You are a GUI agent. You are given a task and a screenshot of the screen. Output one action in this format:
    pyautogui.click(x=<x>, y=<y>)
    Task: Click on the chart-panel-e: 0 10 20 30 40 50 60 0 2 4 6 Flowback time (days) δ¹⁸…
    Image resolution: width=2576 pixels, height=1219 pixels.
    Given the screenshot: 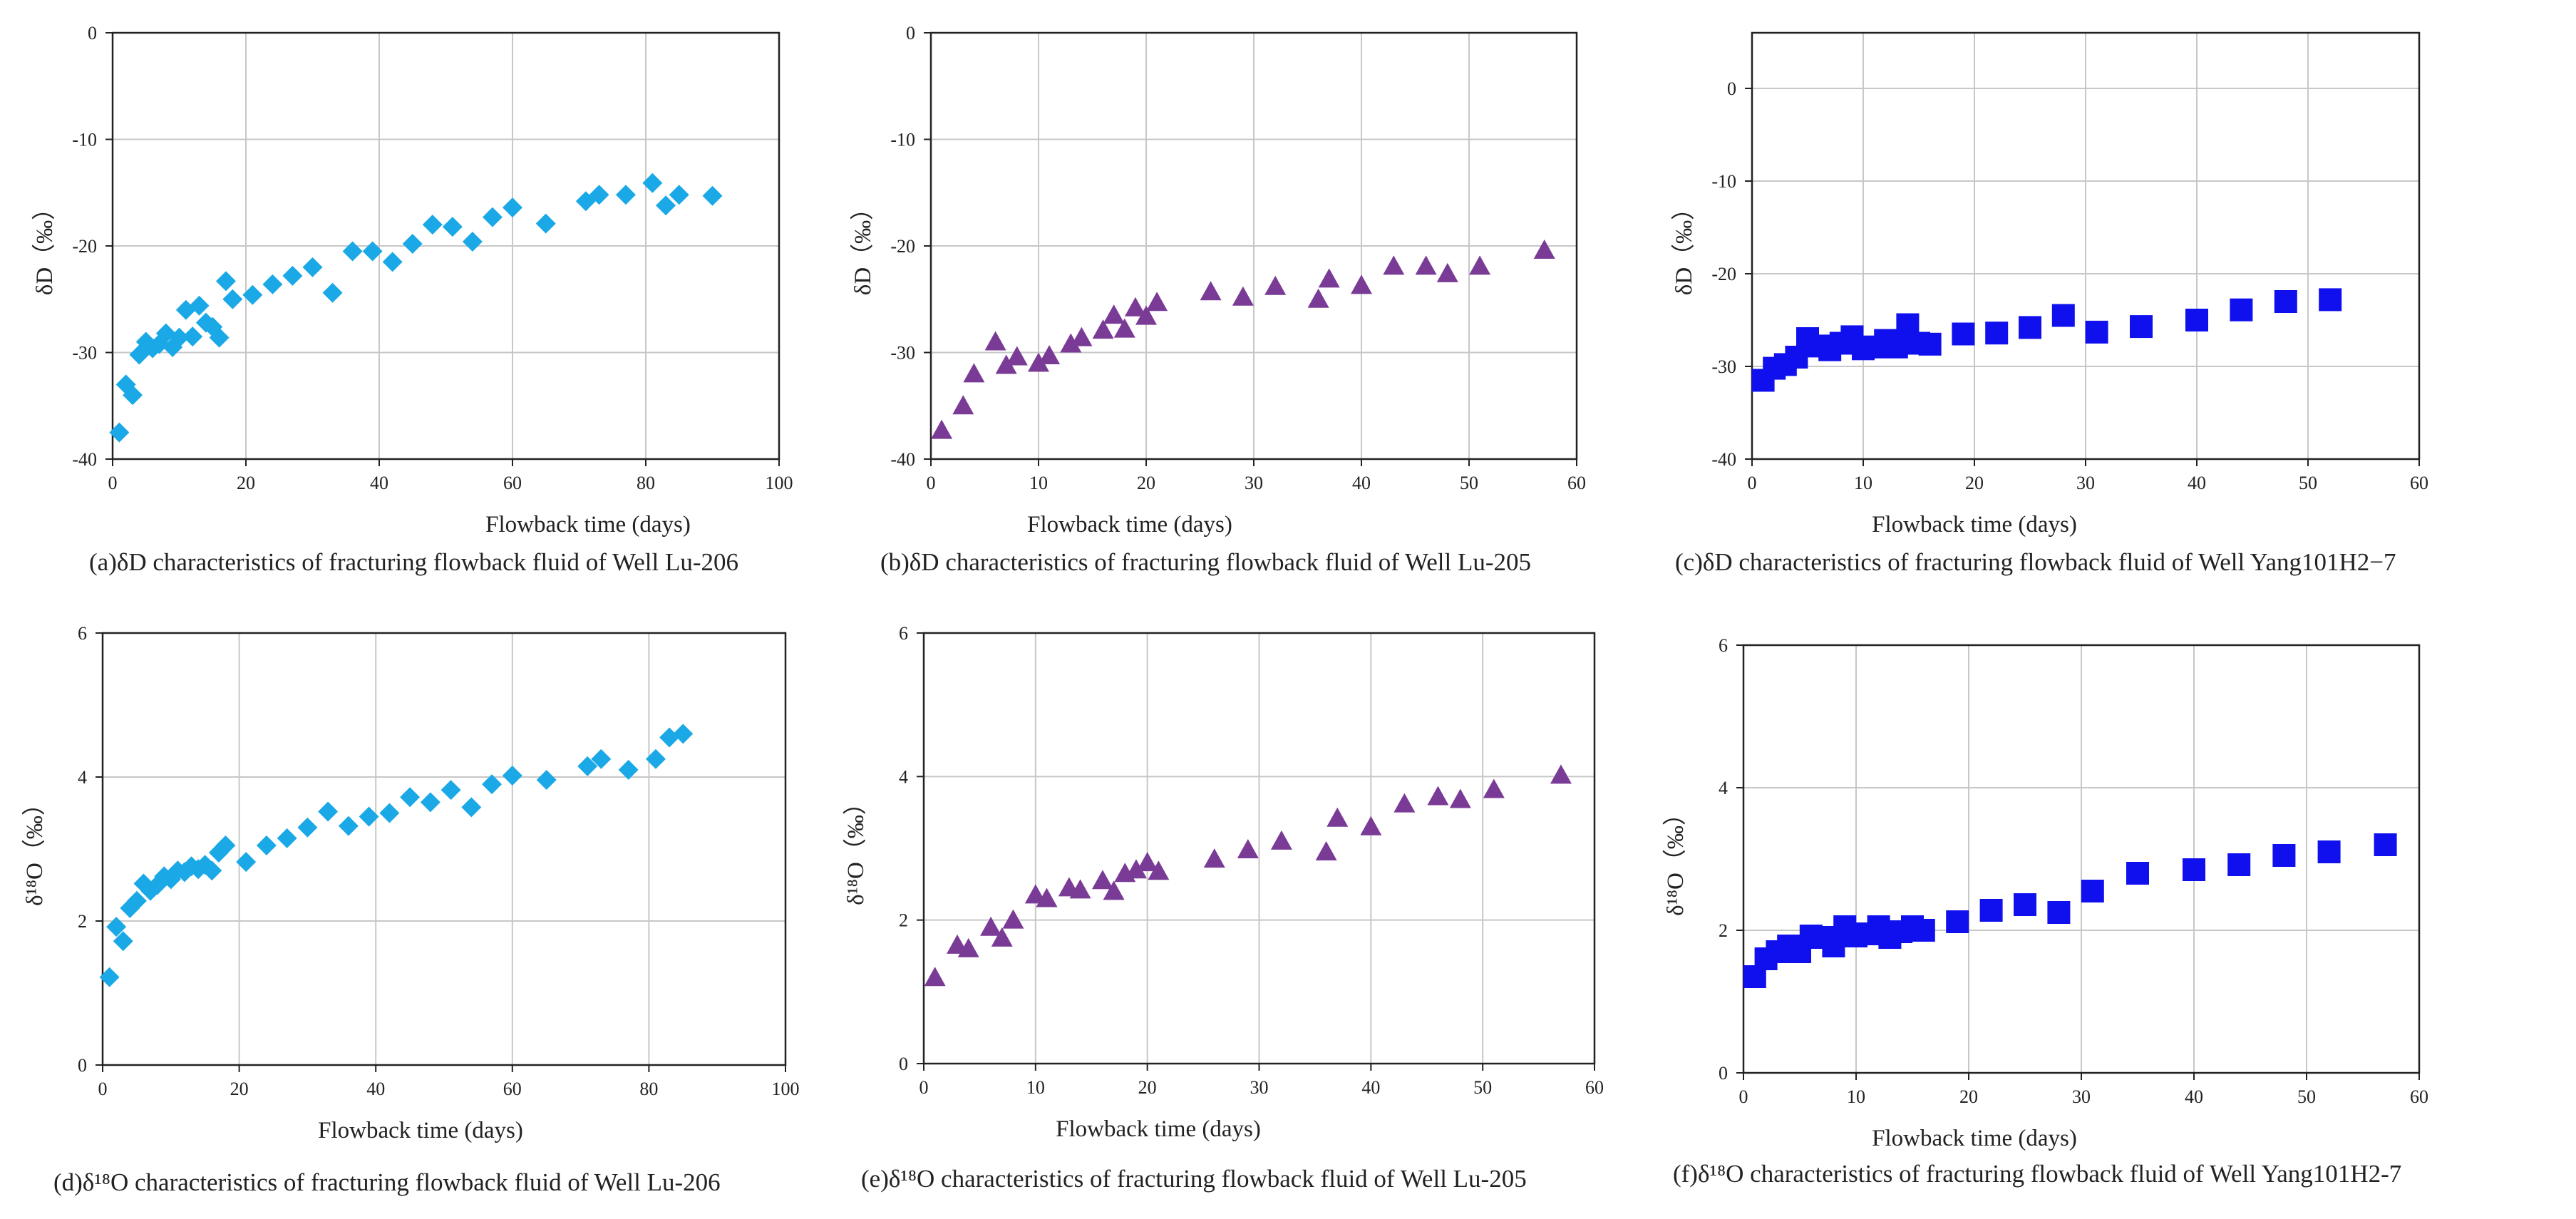 What is the action you would take?
    pyautogui.click(x=1223, y=908)
    